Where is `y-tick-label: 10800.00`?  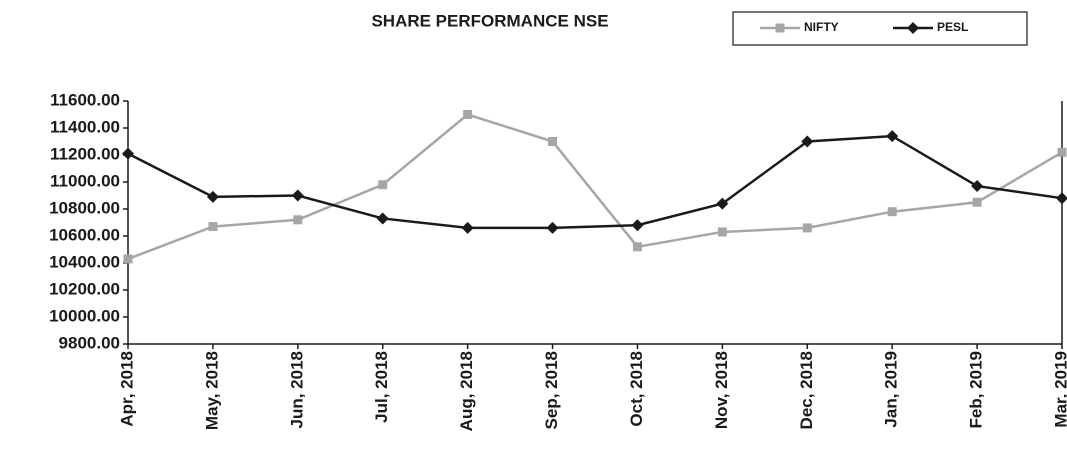
y-tick-label: 10800.00 is located at coordinates (84, 207).